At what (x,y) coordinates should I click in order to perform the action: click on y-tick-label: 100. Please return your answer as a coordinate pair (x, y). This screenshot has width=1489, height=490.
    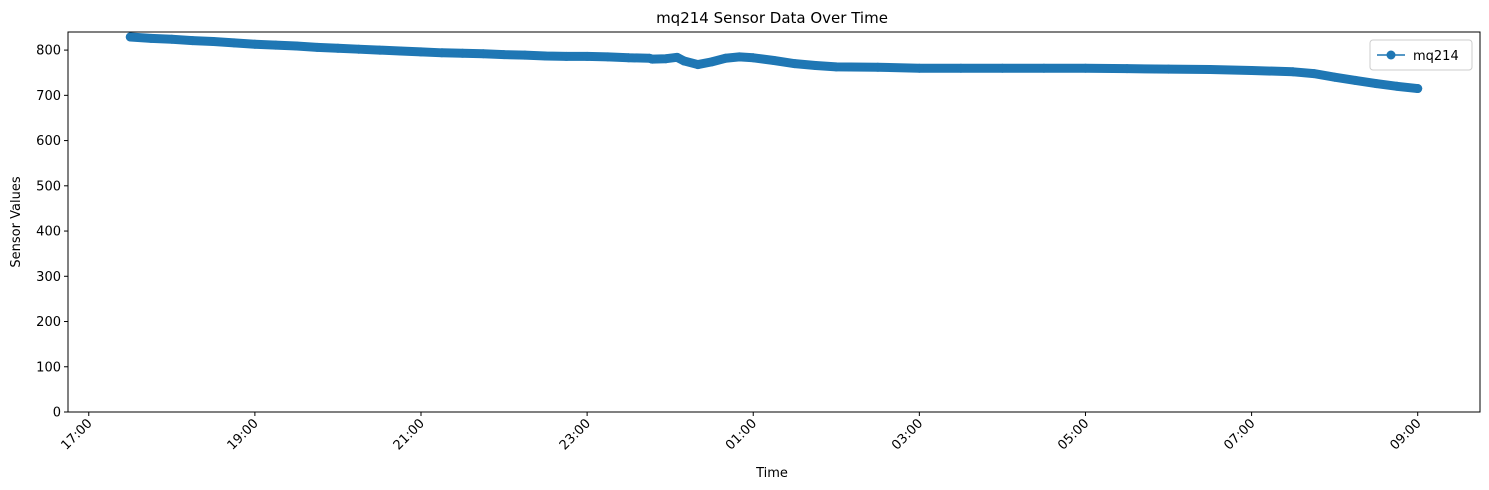
    Looking at the image, I should click on (48, 367).